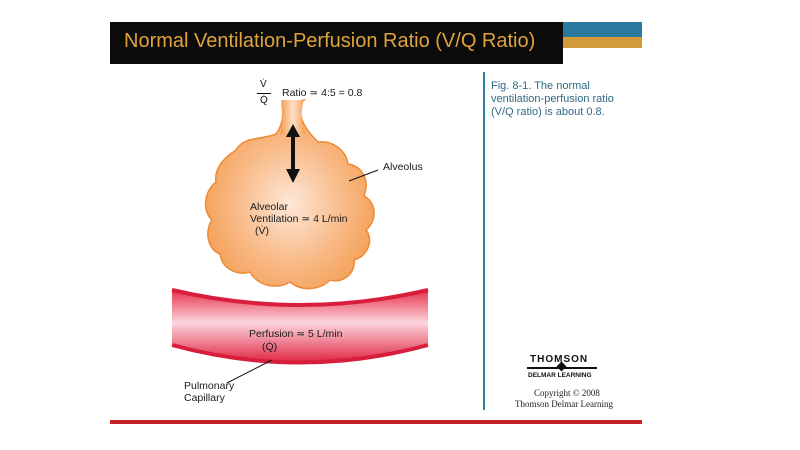 This screenshot has height=450, width=800. I want to click on accent-stripe-gold, so click(602, 42).